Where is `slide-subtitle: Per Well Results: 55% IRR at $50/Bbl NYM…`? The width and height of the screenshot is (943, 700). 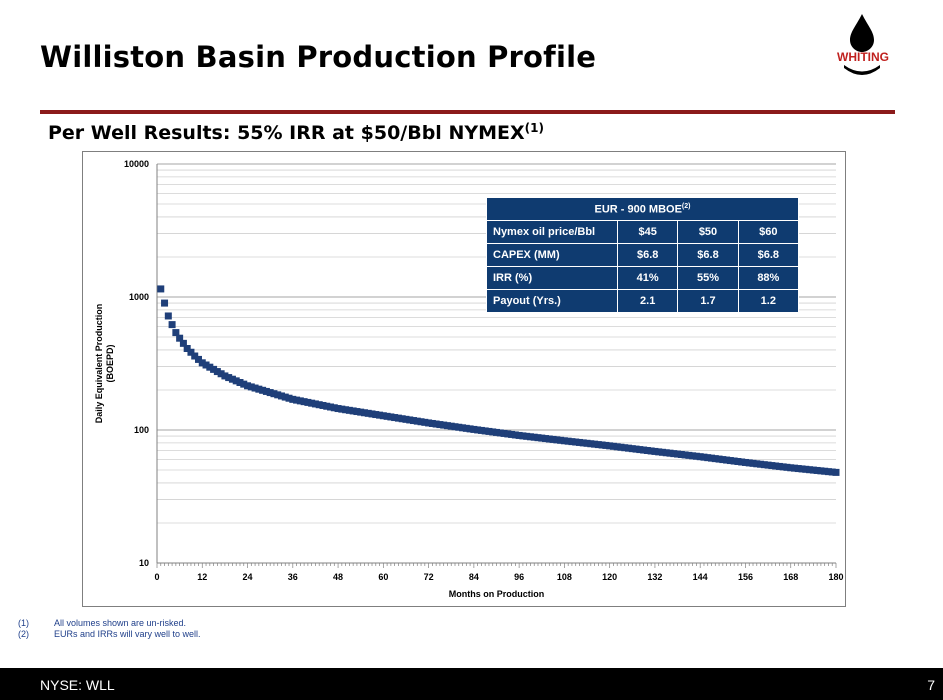 slide-subtitle: Per Well Results: 55% IRR at $50/Bbl NYM… is located at coordinates (296, 132).